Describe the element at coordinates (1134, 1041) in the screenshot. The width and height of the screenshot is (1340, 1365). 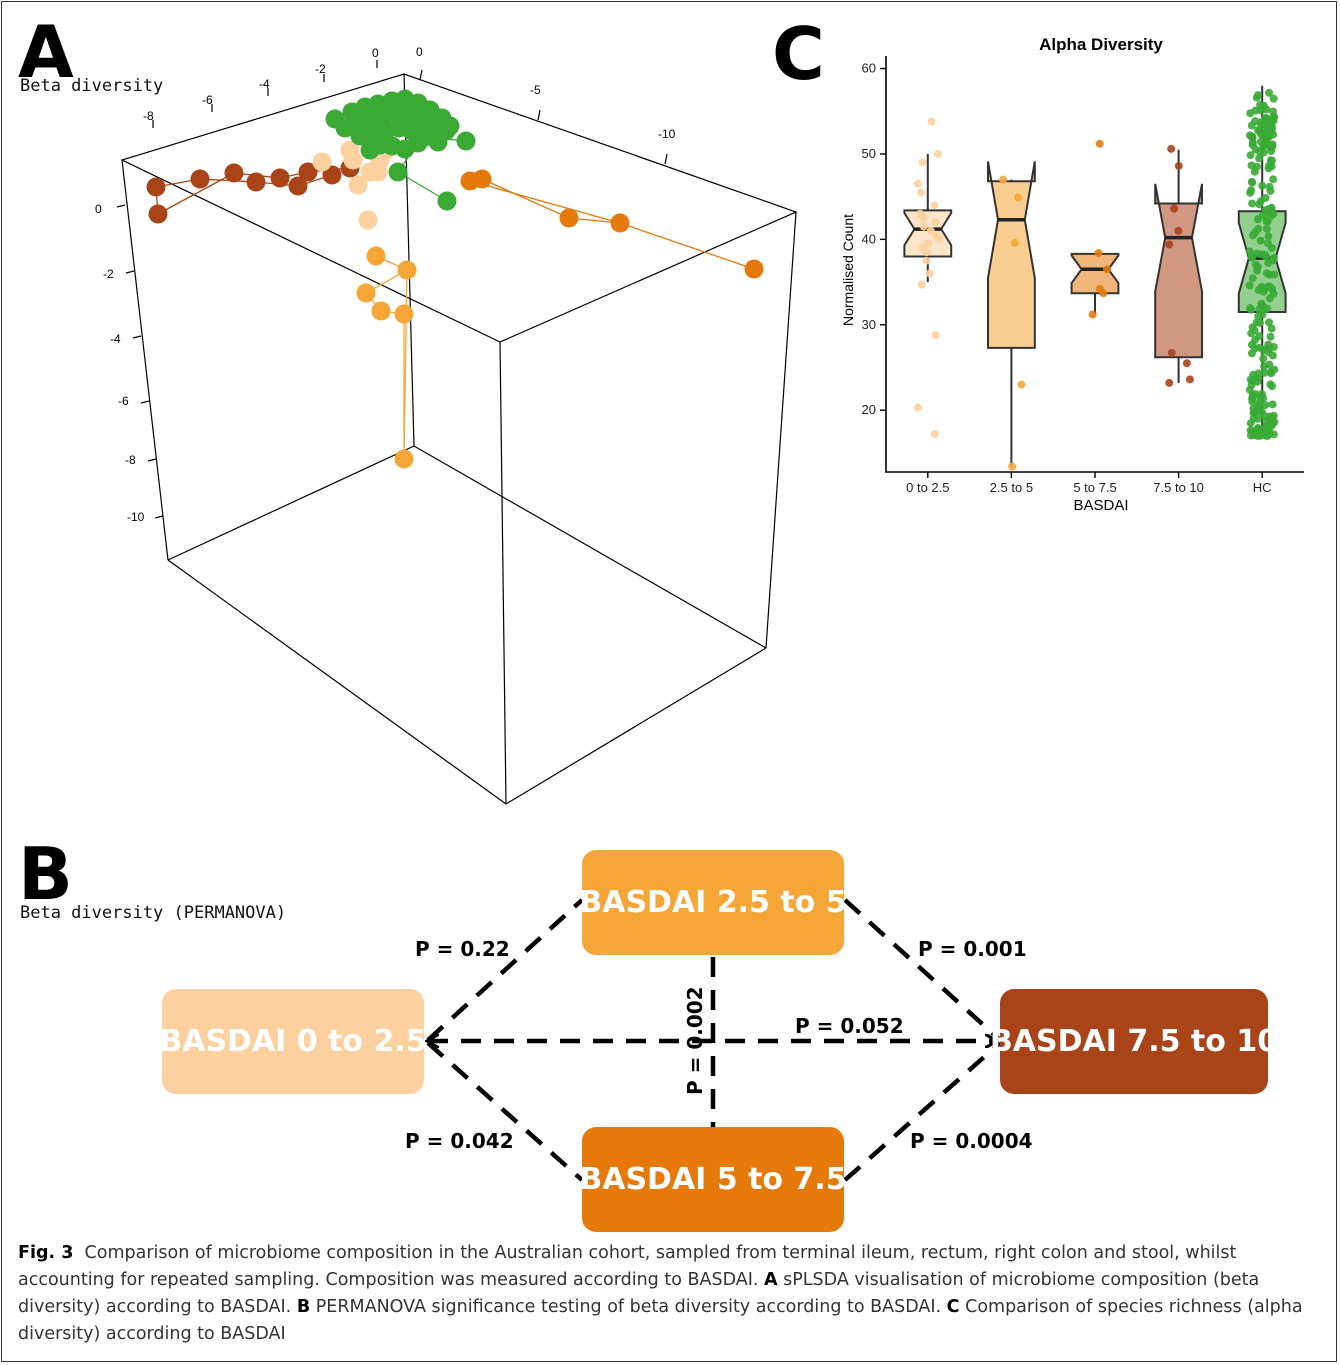
I see `node-basdai-7.5-10: BASDAI 7.5 to 10` at that location.